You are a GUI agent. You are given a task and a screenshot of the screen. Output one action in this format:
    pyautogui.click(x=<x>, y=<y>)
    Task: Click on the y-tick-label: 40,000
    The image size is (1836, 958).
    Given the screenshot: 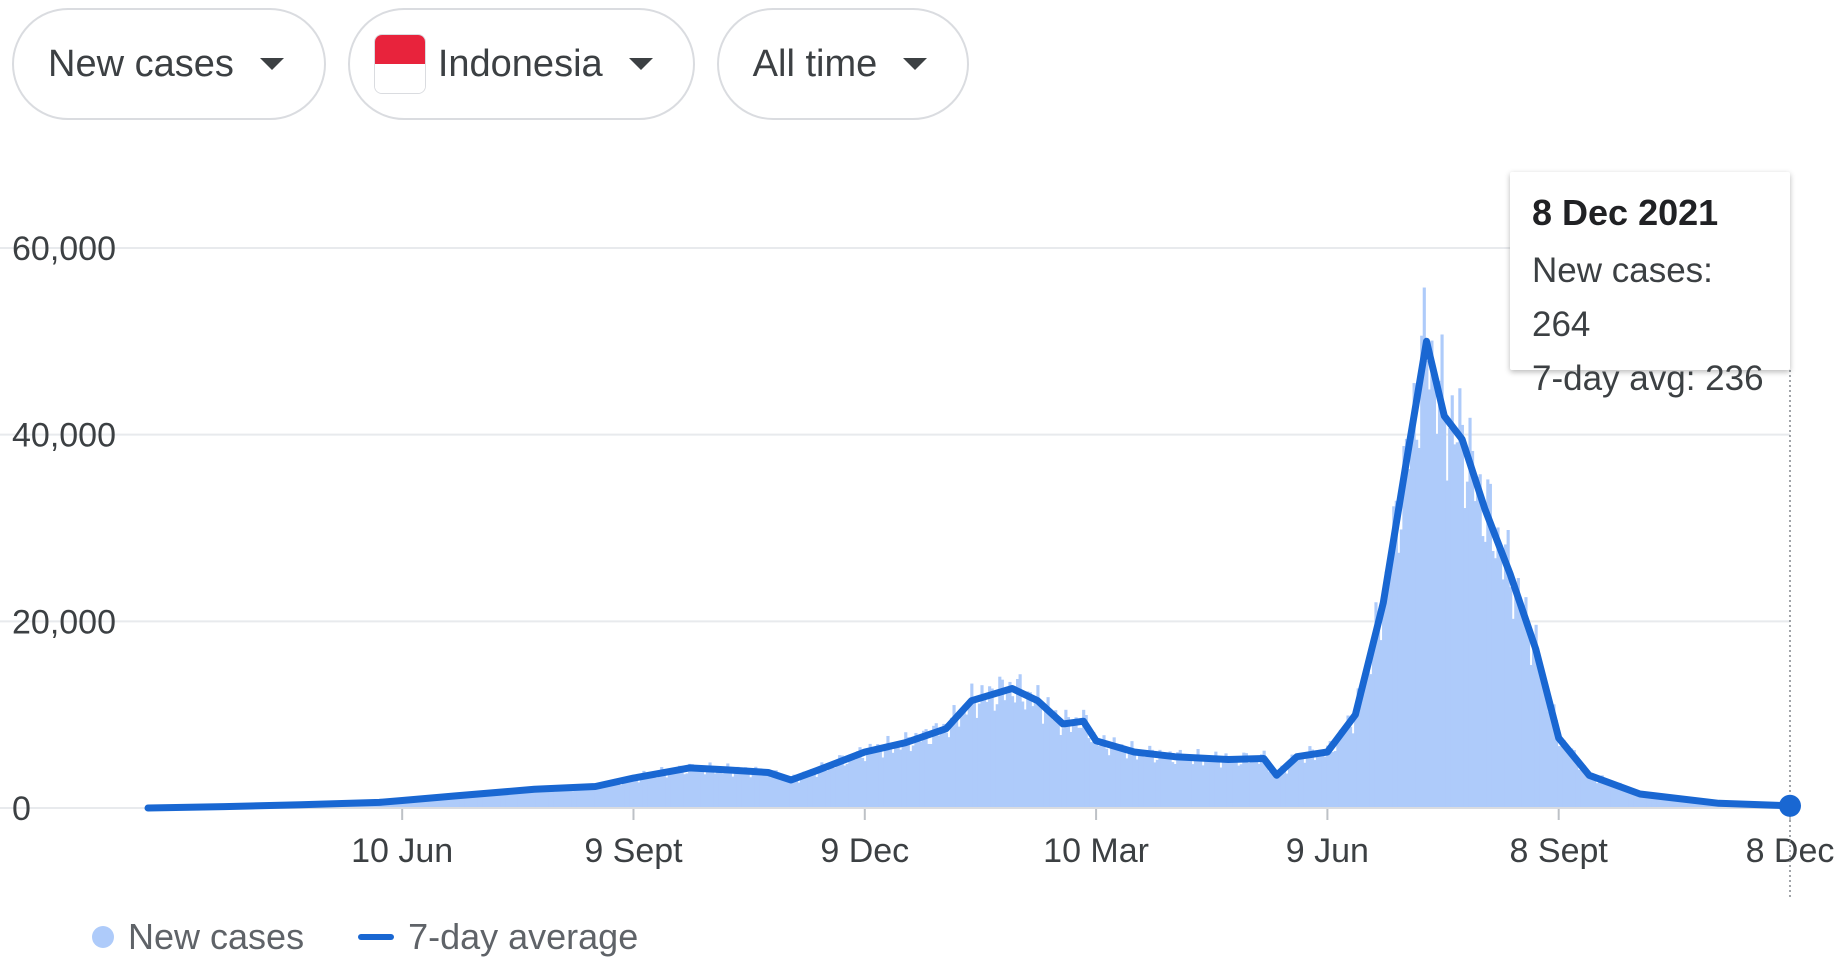 What is the action you would take?
    pyautogui.click(x=64, y=436)
    